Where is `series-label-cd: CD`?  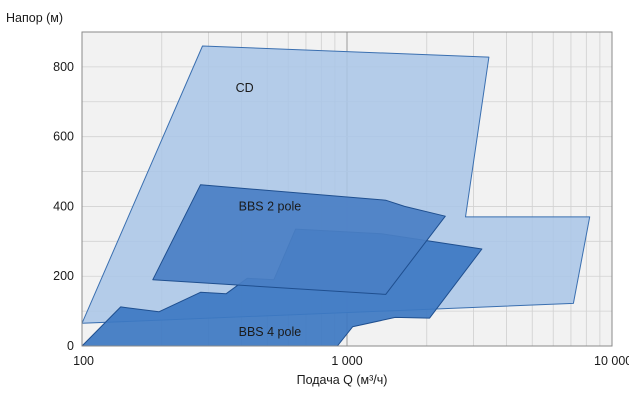 series-label-cd: CD is located at coordinates (245, 88).